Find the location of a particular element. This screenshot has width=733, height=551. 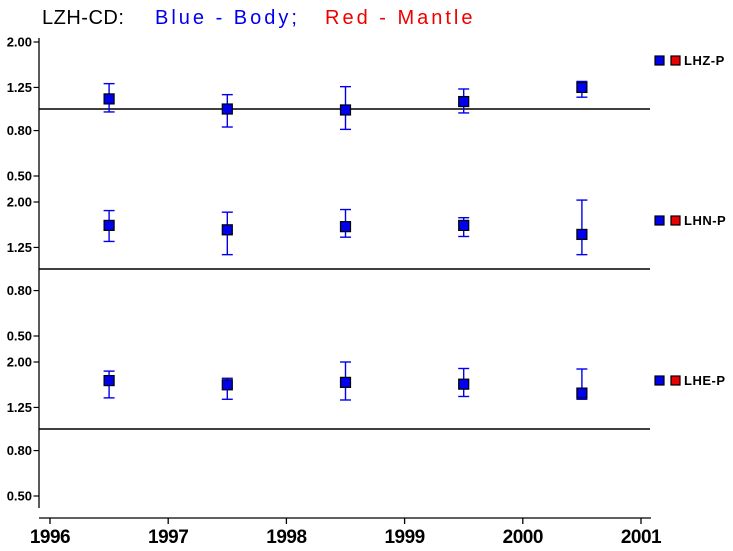

legend-LHE-P: LHE-P is located at coordinates (690, 380).